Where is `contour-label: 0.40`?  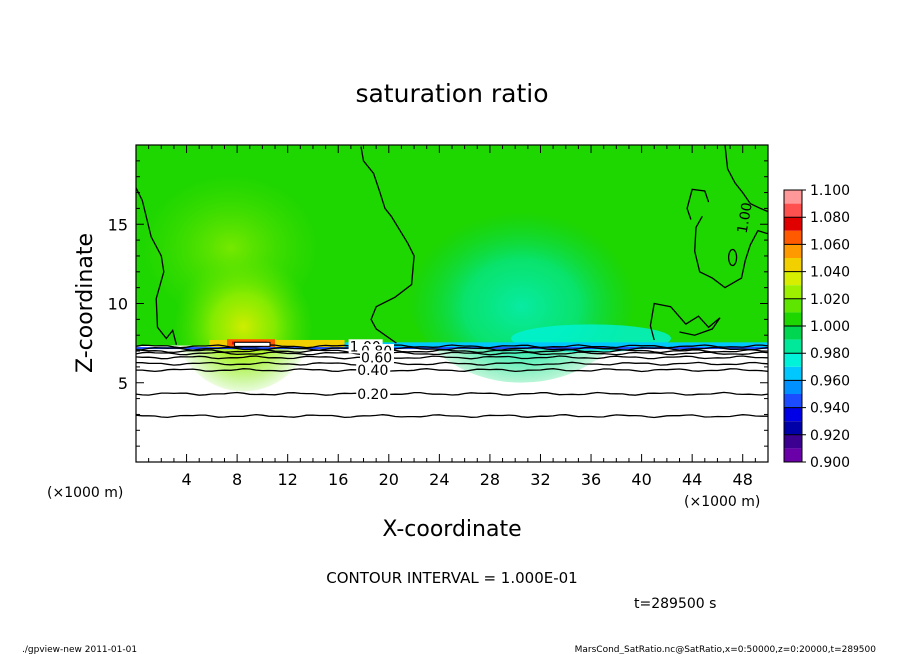
contour-label: 0.40 is located at coordinates (372, 371).